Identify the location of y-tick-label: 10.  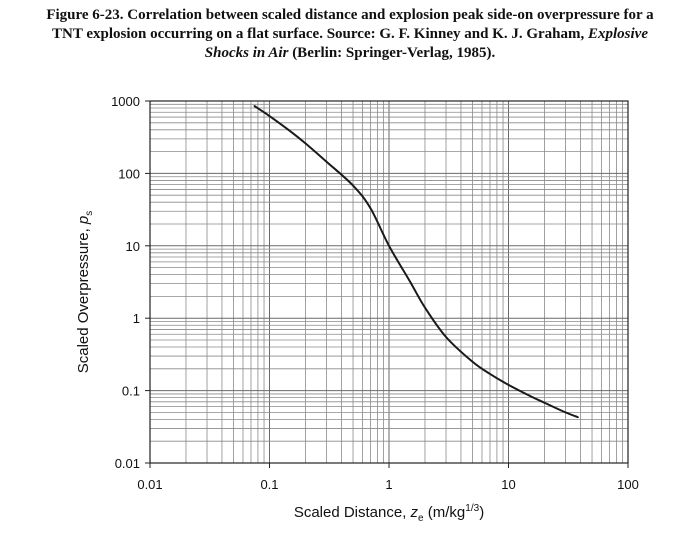
(133, 246).